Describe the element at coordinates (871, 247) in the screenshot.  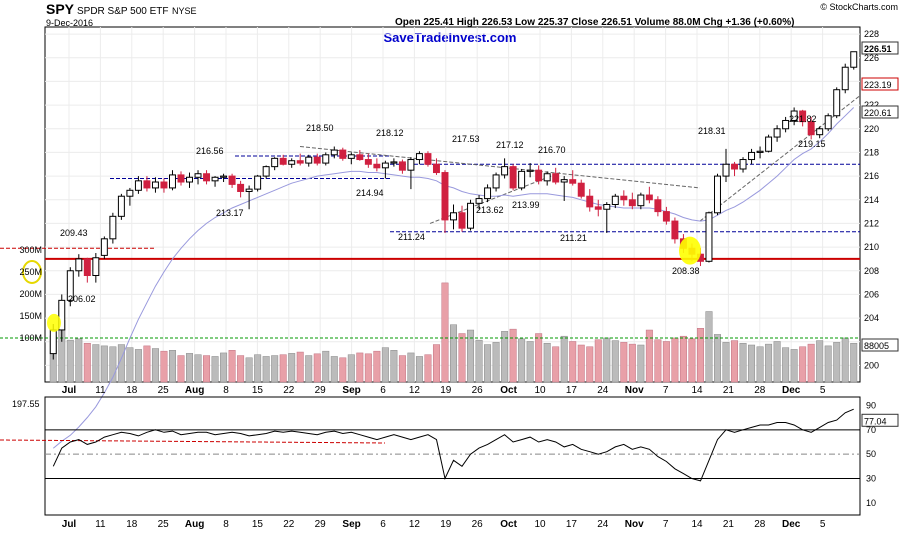
I see `price-tick-label: 210` at that location.